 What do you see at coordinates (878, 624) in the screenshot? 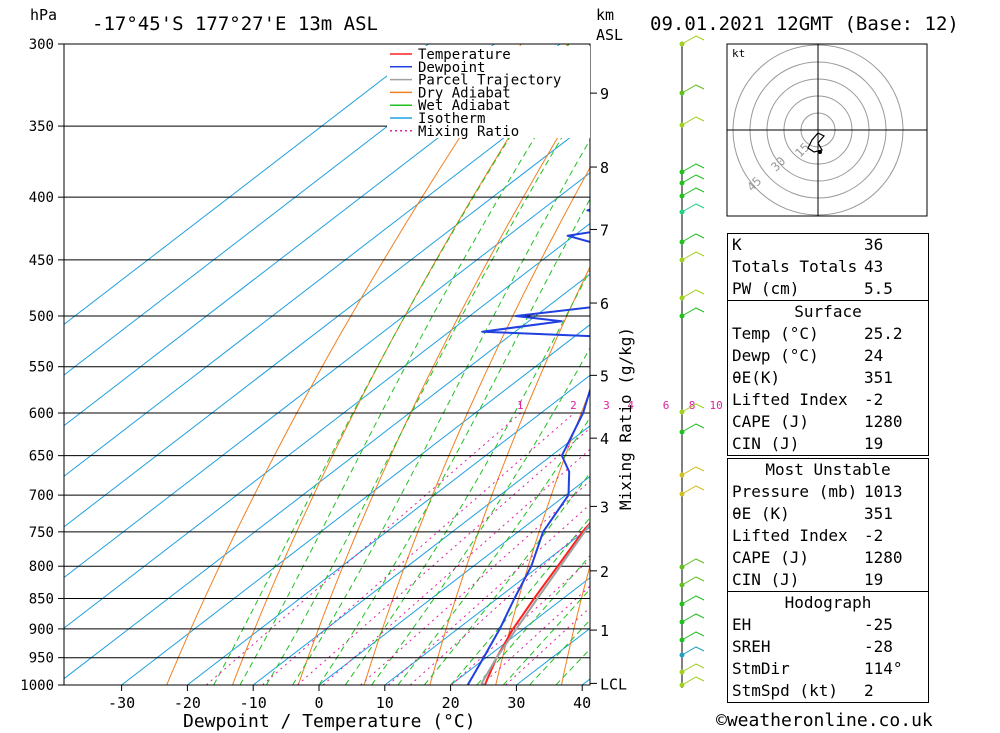
I see `index-value: -25` at bounding box center [878, 624].